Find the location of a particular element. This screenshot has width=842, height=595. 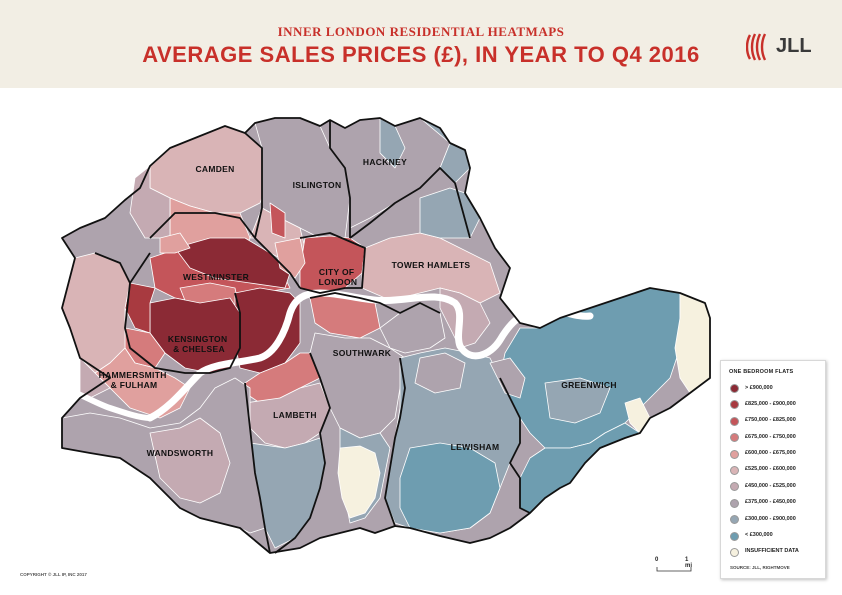

label-city-of-london: CITY OF LONDON is located at coordinates (338, 277).